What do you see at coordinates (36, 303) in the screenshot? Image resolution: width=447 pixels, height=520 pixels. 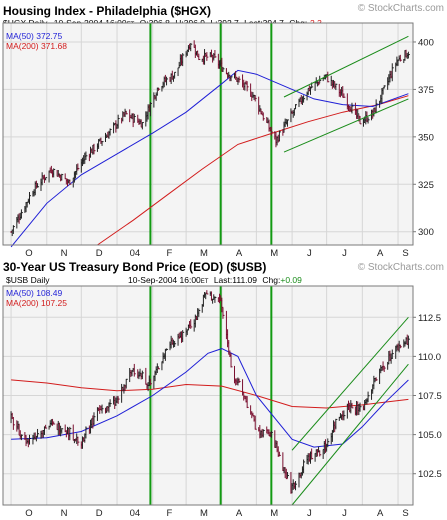 I see `panel-2-ma200-label: MA(200) 107.25` at bounding box center [36, 303].